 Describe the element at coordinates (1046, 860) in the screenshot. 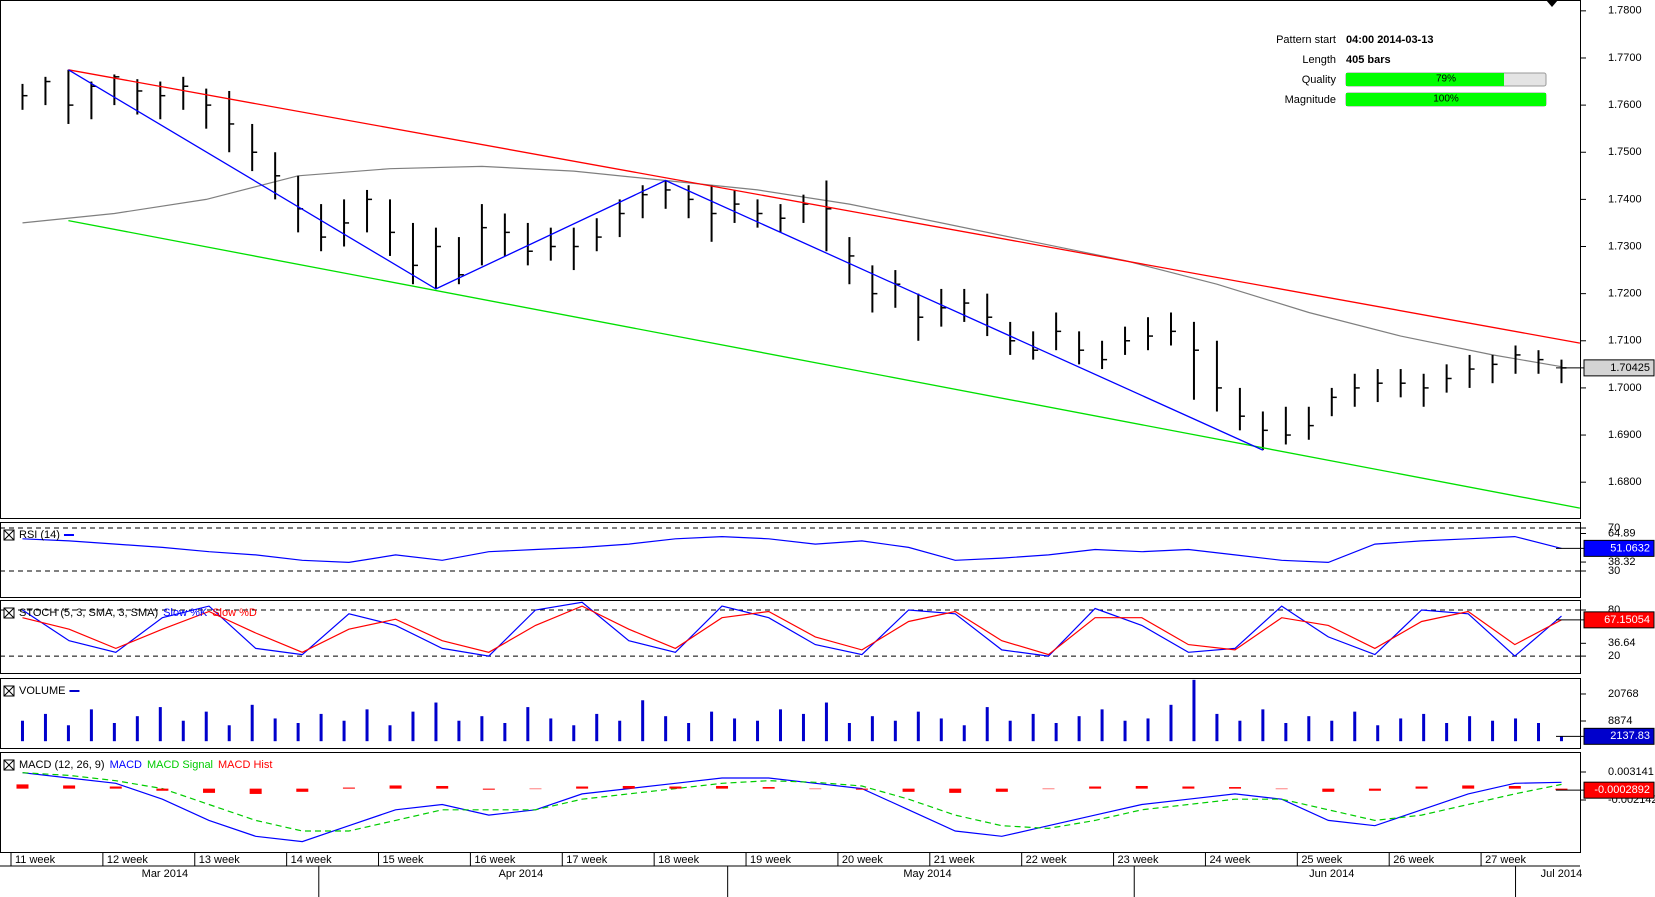

I see `x-tick-label: 22 week` at that location.